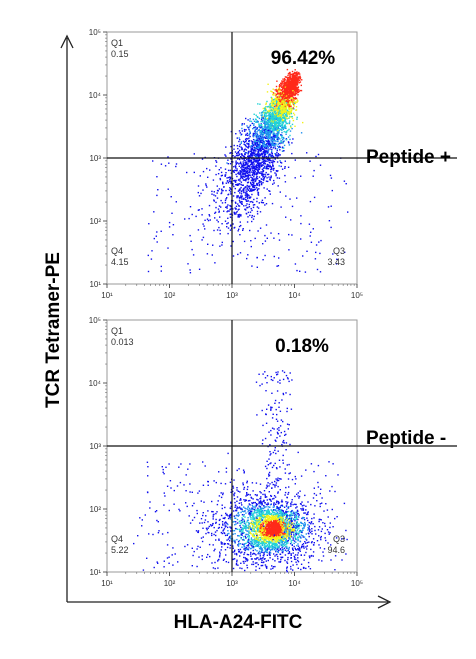 Image resolution: width=476 pixels, height=659 pixels. What do you see at coordinates (303, 58) in the screenshot?
I see `highlight-percent: 96.42%` at bounding box center [303, 58].